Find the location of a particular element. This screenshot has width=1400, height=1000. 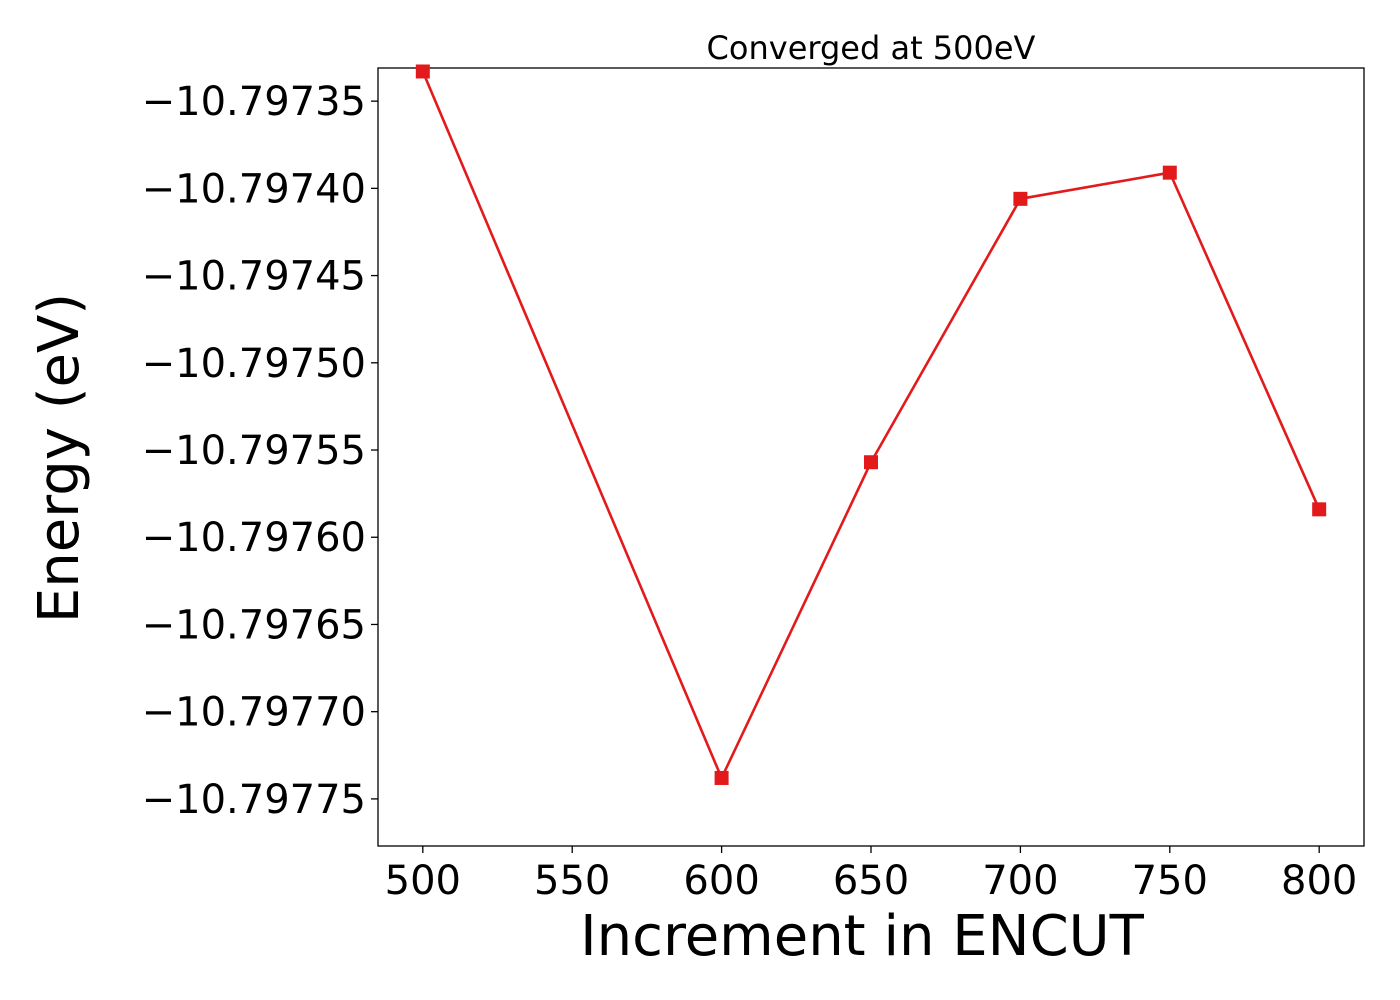

y-tick-label: −10.79770 is located at coordinates (254, 713).